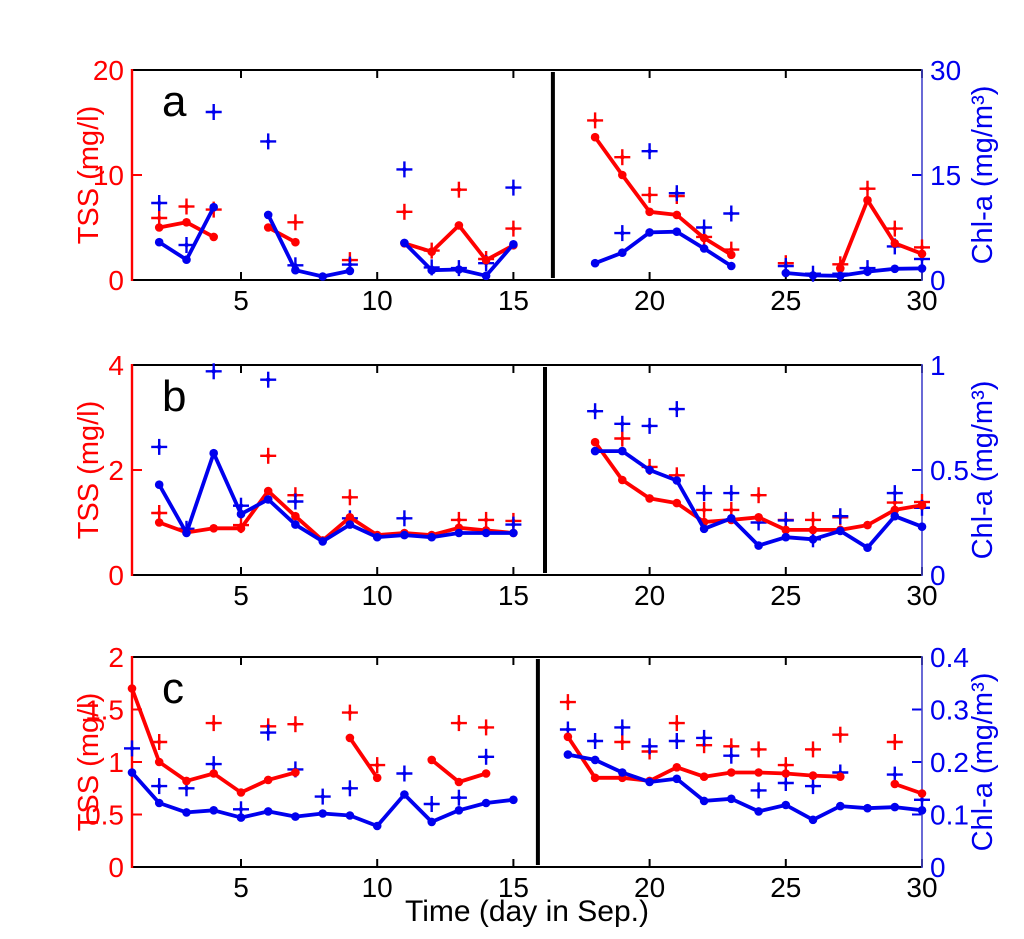  Describe the element at coordinates (513, 300) in the screenshot. I see `x-tick-label: 15` at that location.